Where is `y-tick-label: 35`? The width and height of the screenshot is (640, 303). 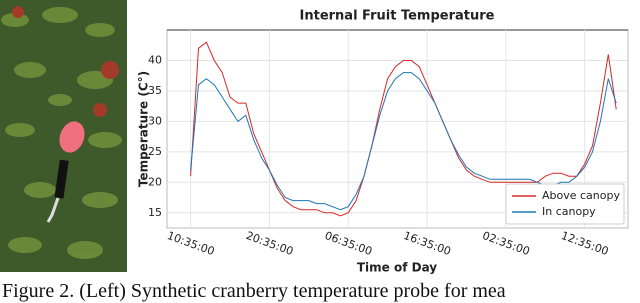
y-tick-label: 35 is located at coordinates (155, 90).